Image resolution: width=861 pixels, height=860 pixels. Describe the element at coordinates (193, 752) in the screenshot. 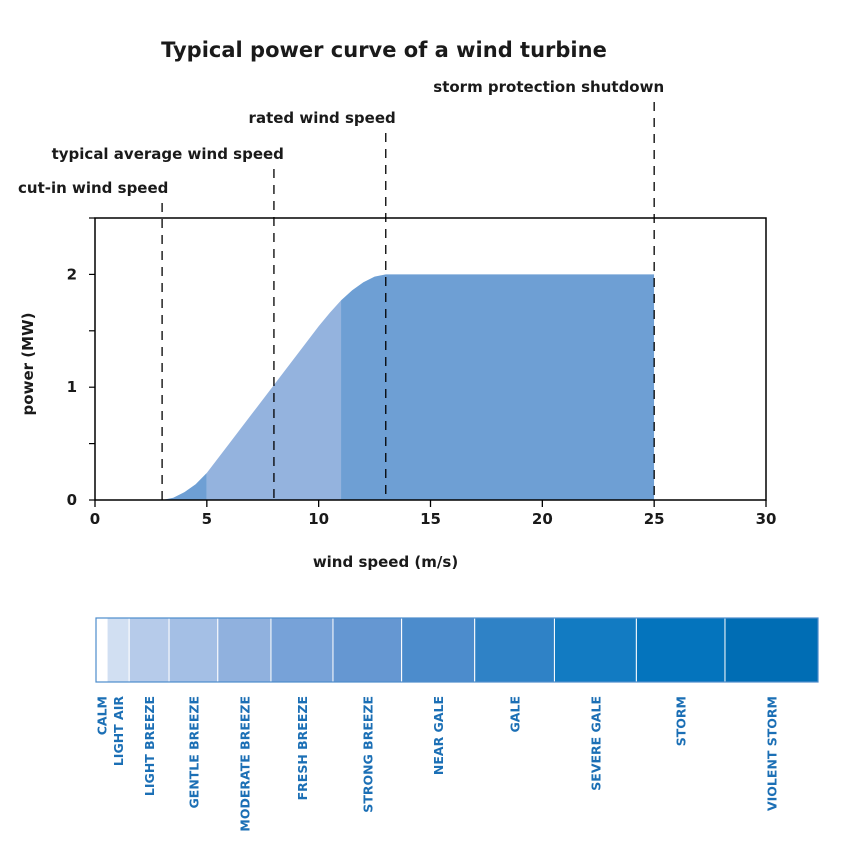

I see `beaufort-label-3: GENTLE BREEZE` at that location.